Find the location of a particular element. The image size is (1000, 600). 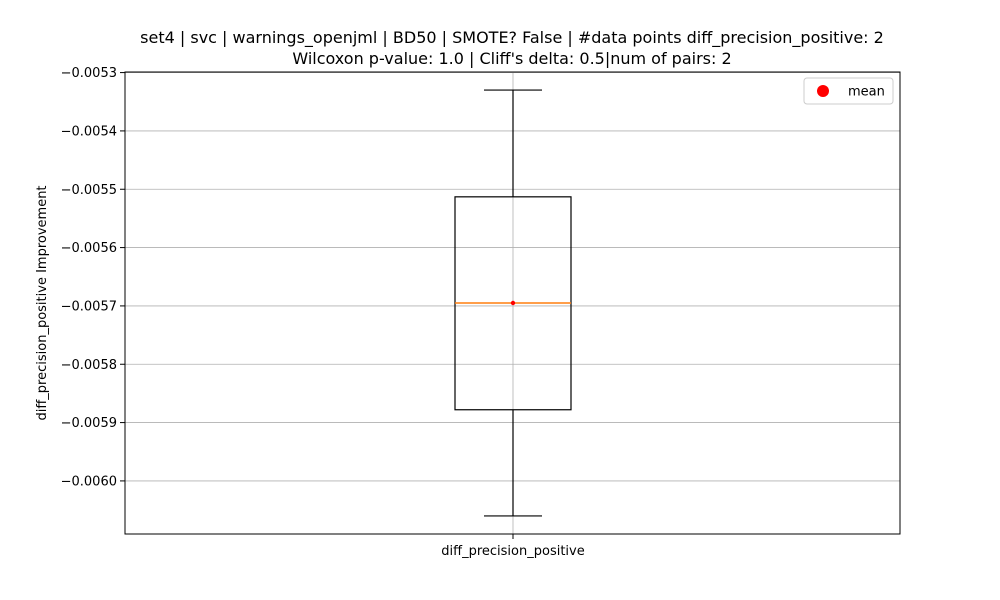

y-axis-label: diff_precision_positive Improvement is located at coordinates (42, 302).